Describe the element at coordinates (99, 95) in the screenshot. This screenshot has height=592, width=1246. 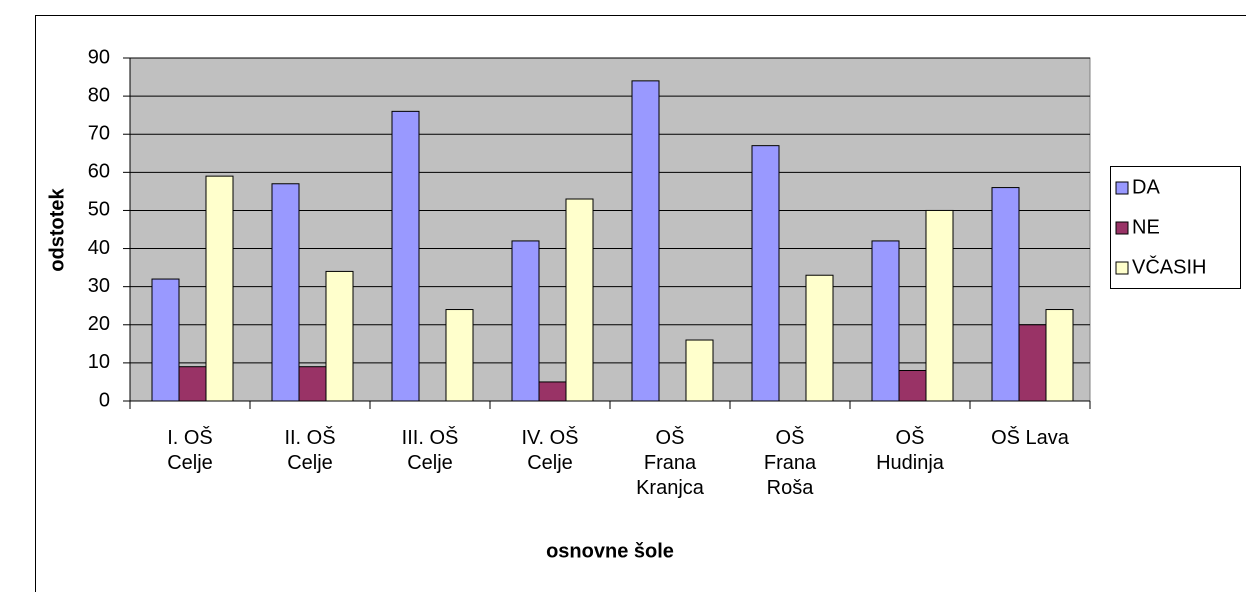
I see `y-tick-label: 80` at that location.